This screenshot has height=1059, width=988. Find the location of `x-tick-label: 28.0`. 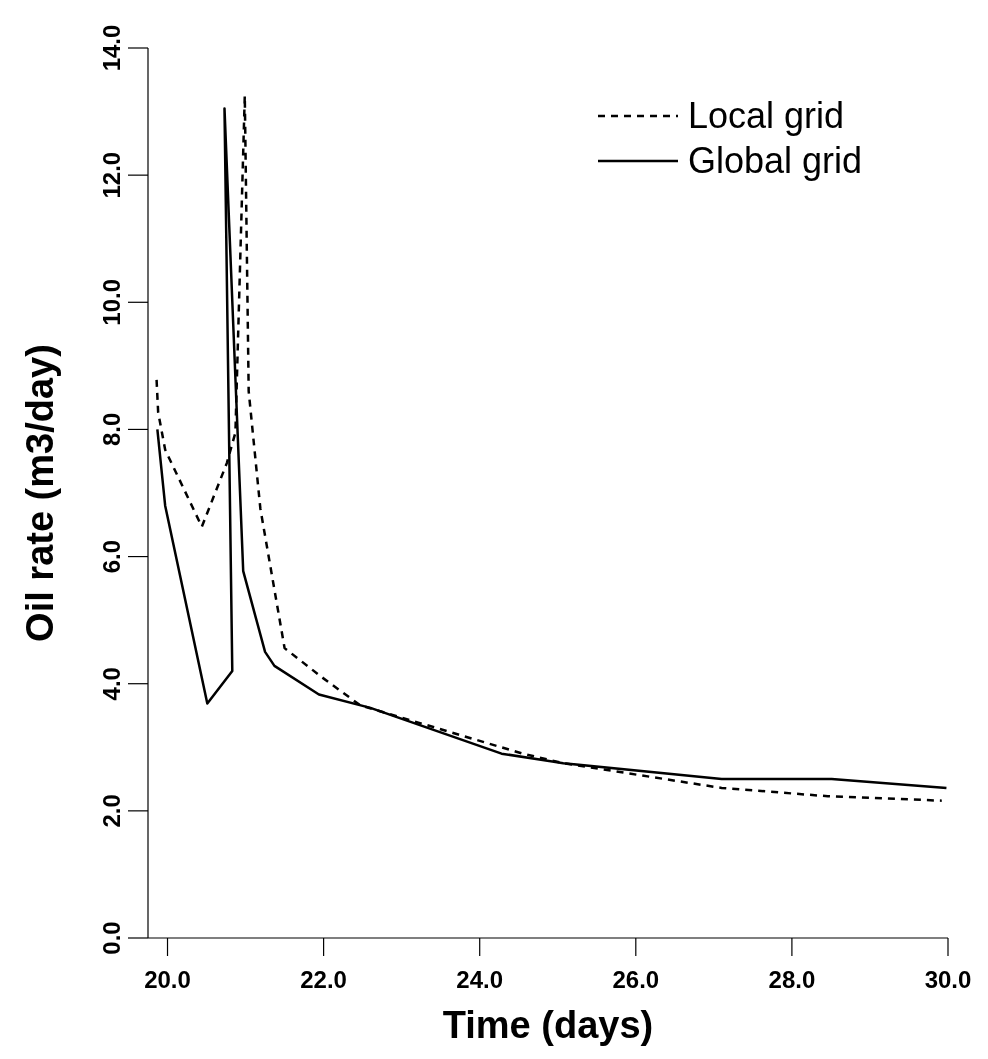

x-tick-label: 28.0 is located at coordinates (792, 979).